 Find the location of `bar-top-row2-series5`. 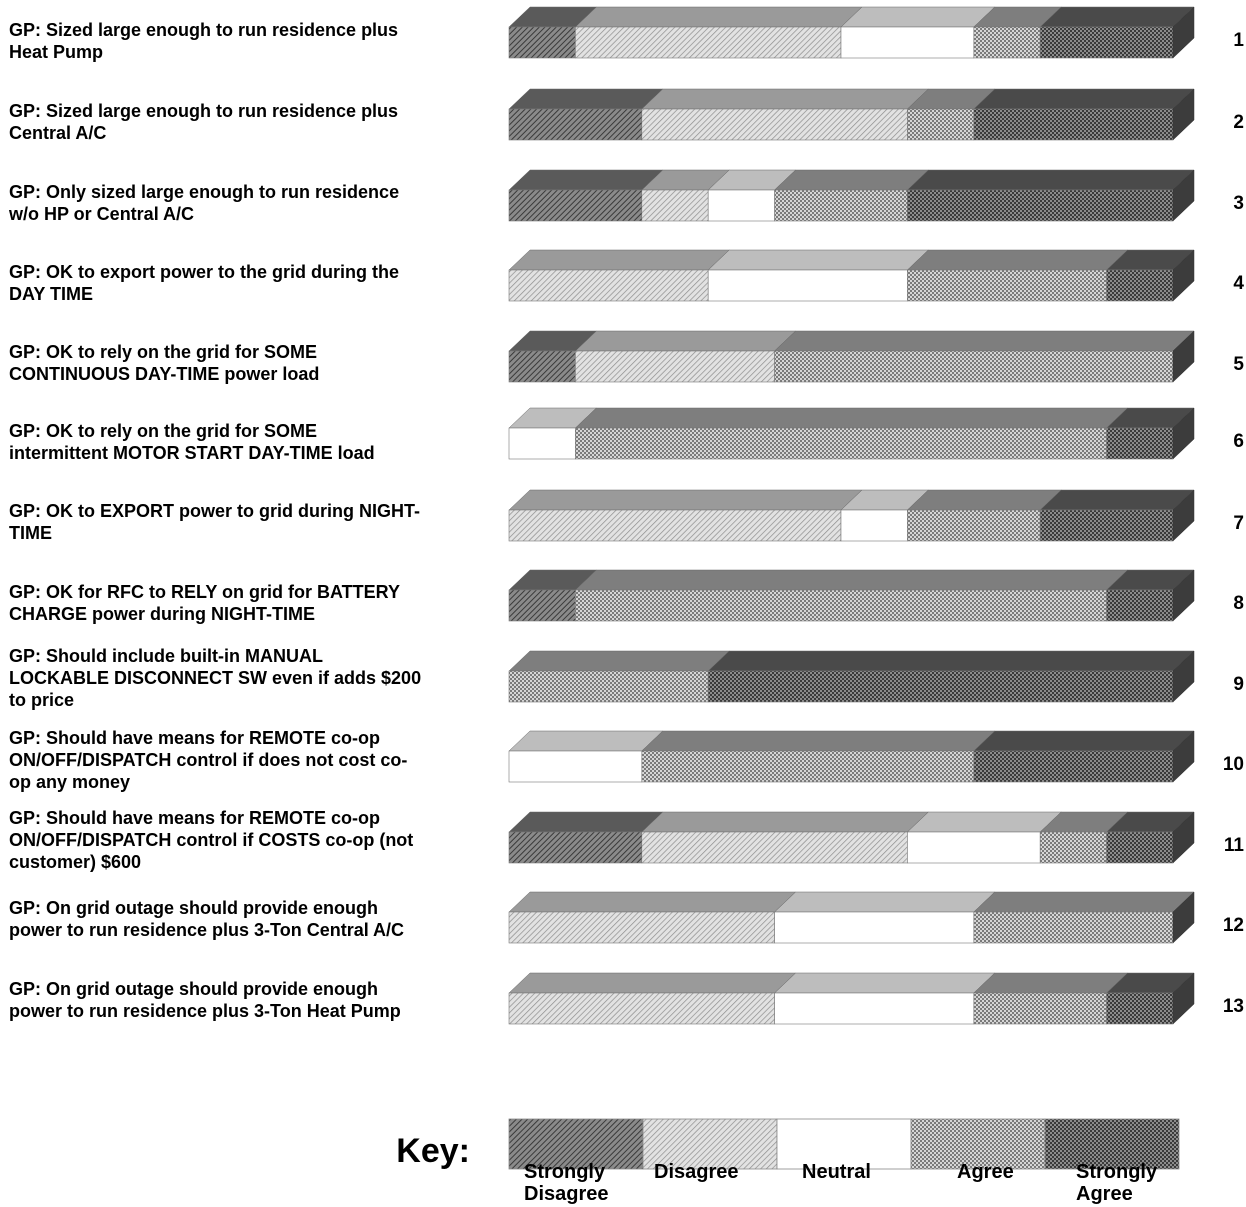

bar-top-row2-series5 is located at coordinates (1084, 99).